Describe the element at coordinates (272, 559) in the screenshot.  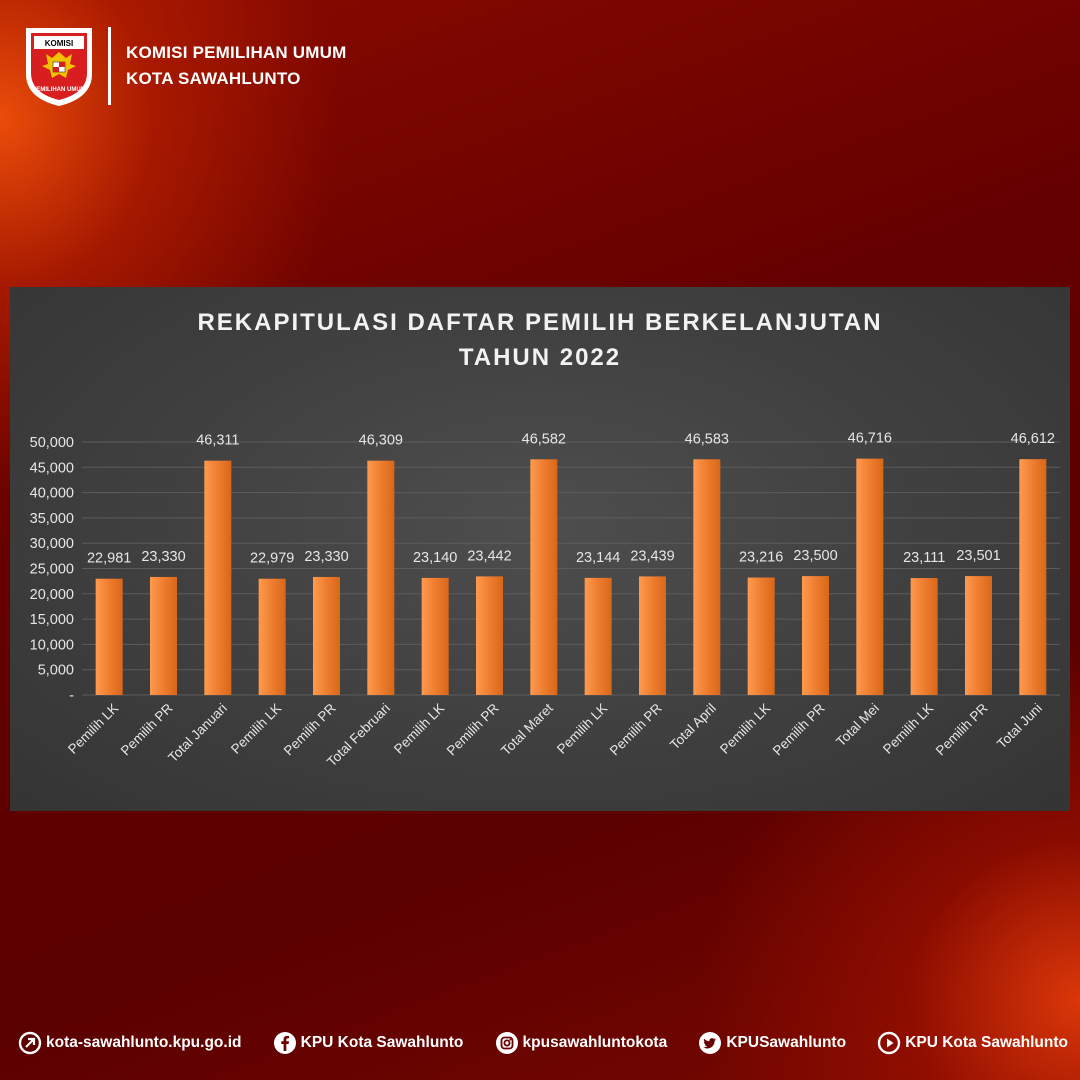
I see `data-label: 22,979` at that location.